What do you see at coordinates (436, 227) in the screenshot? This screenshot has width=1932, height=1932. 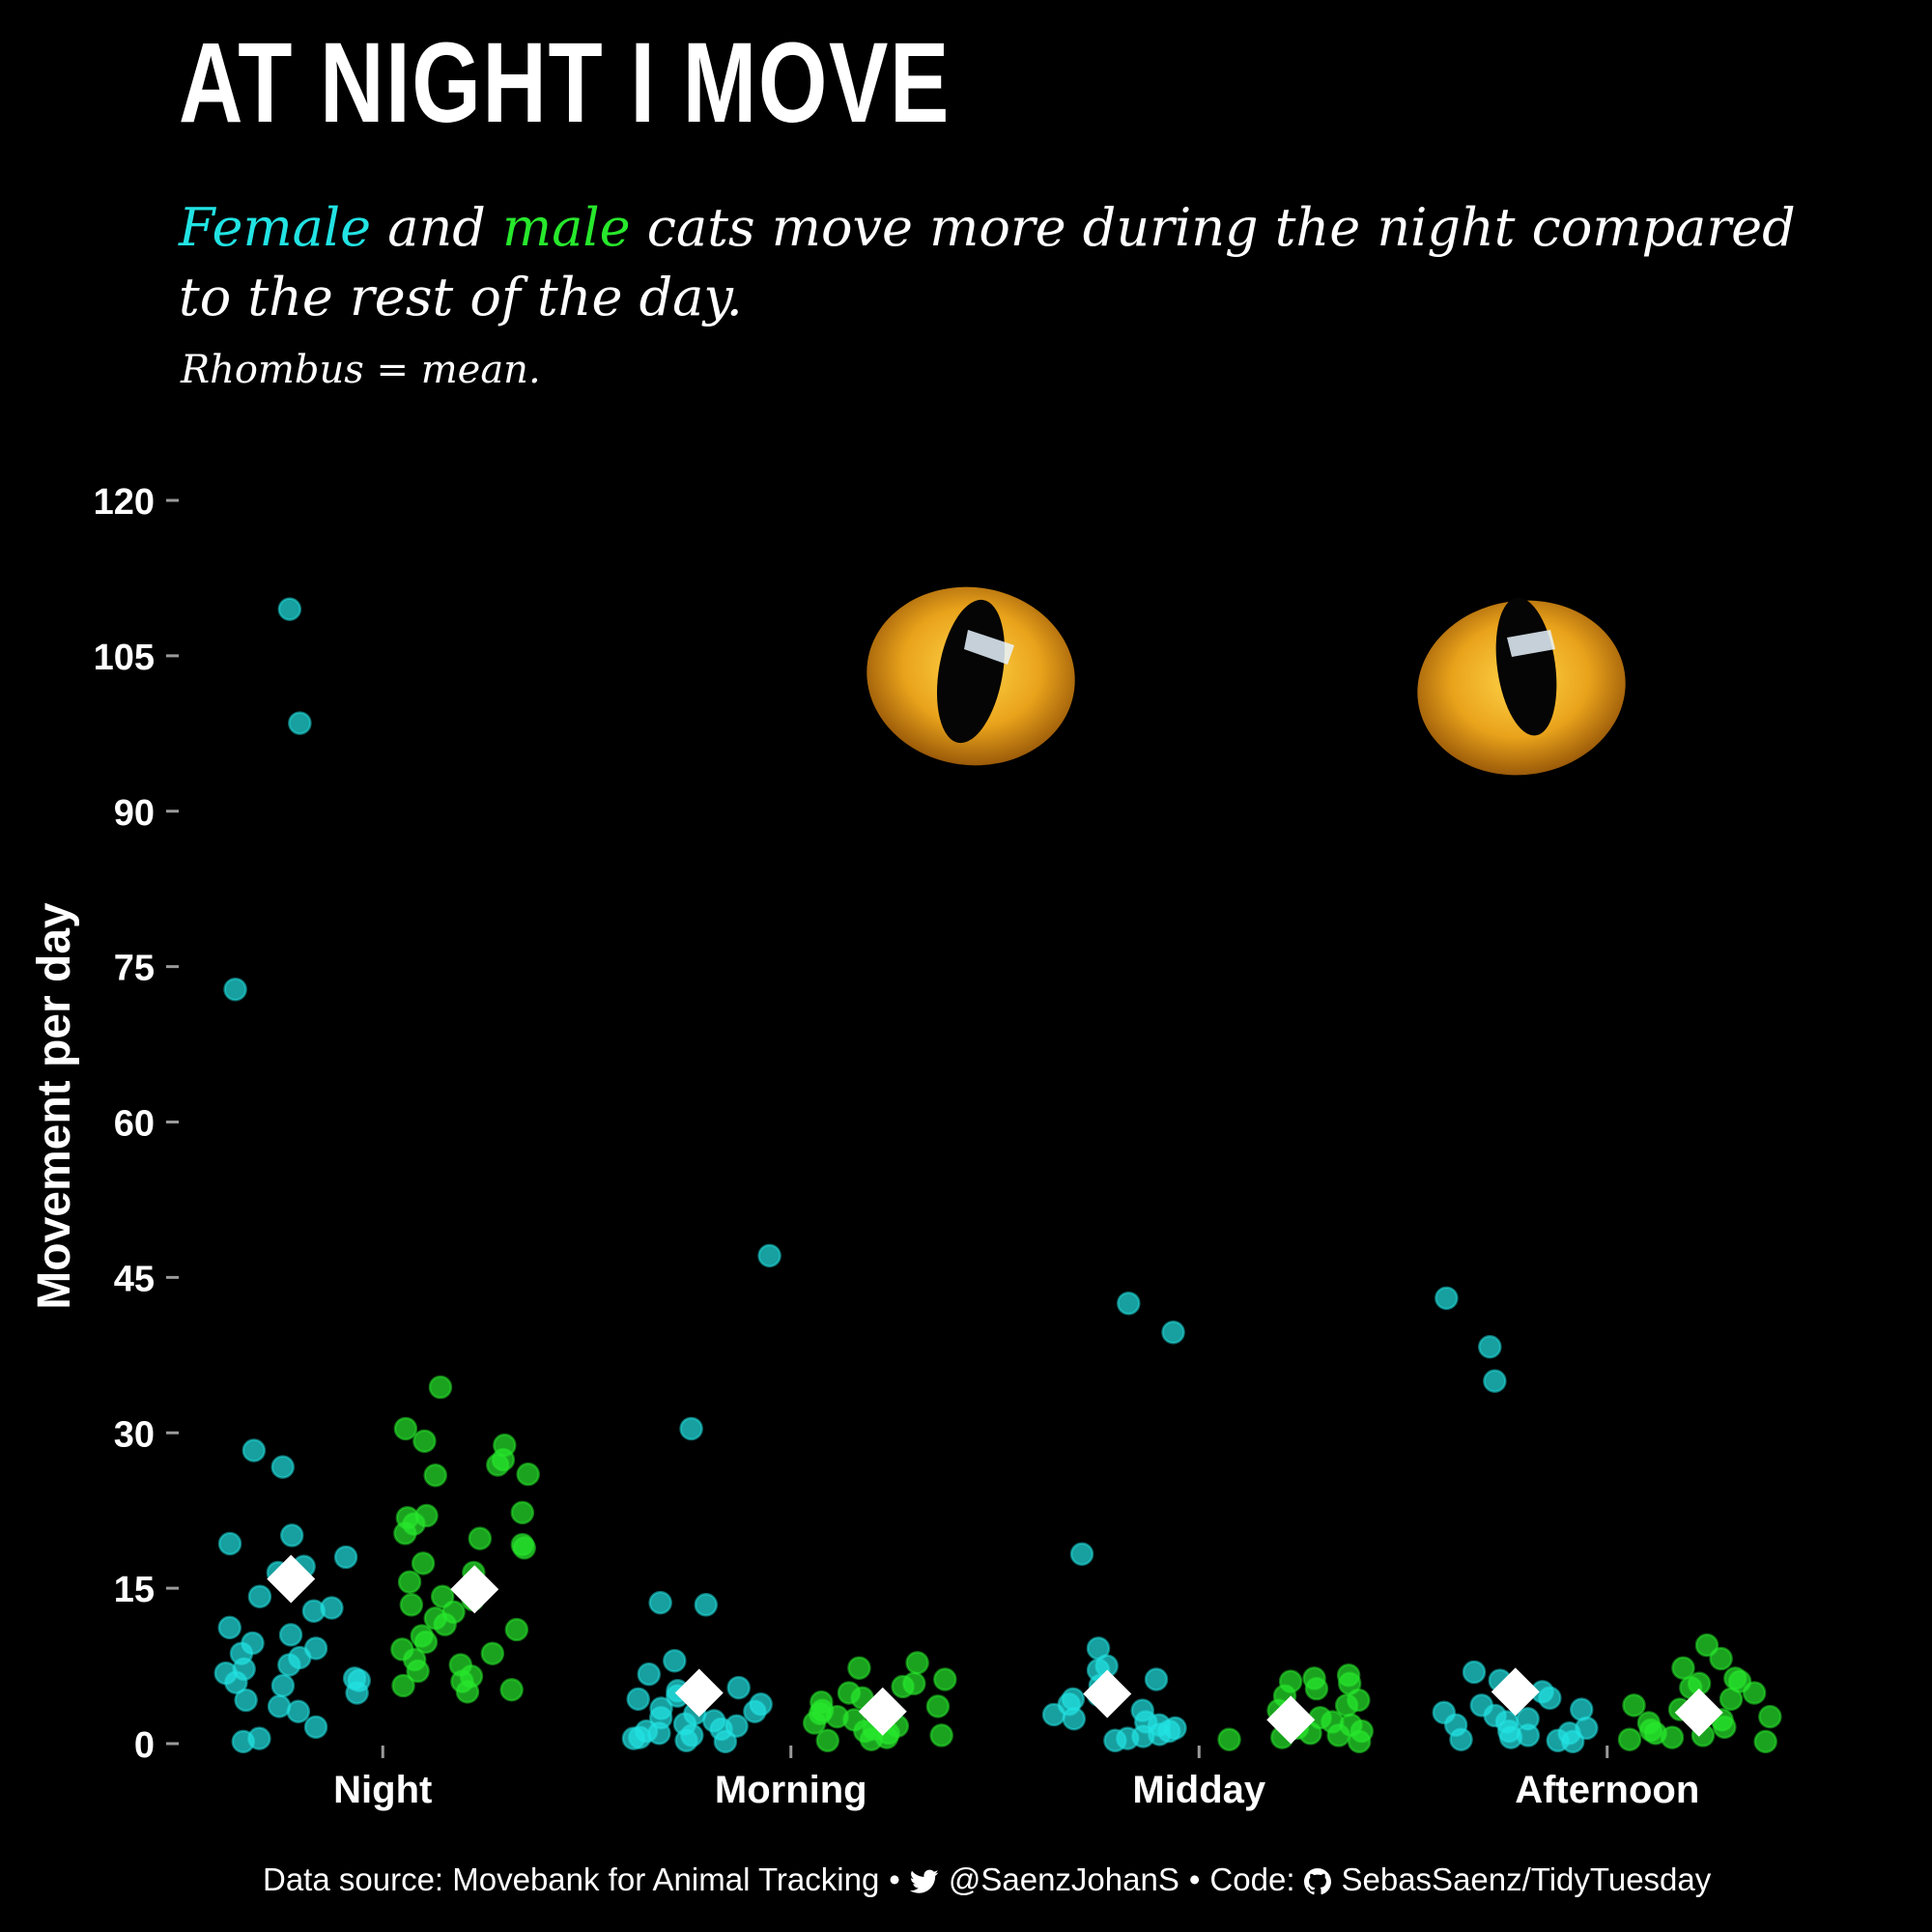 I see `subtitle-and-word: and` at bounding box center [436, 227].